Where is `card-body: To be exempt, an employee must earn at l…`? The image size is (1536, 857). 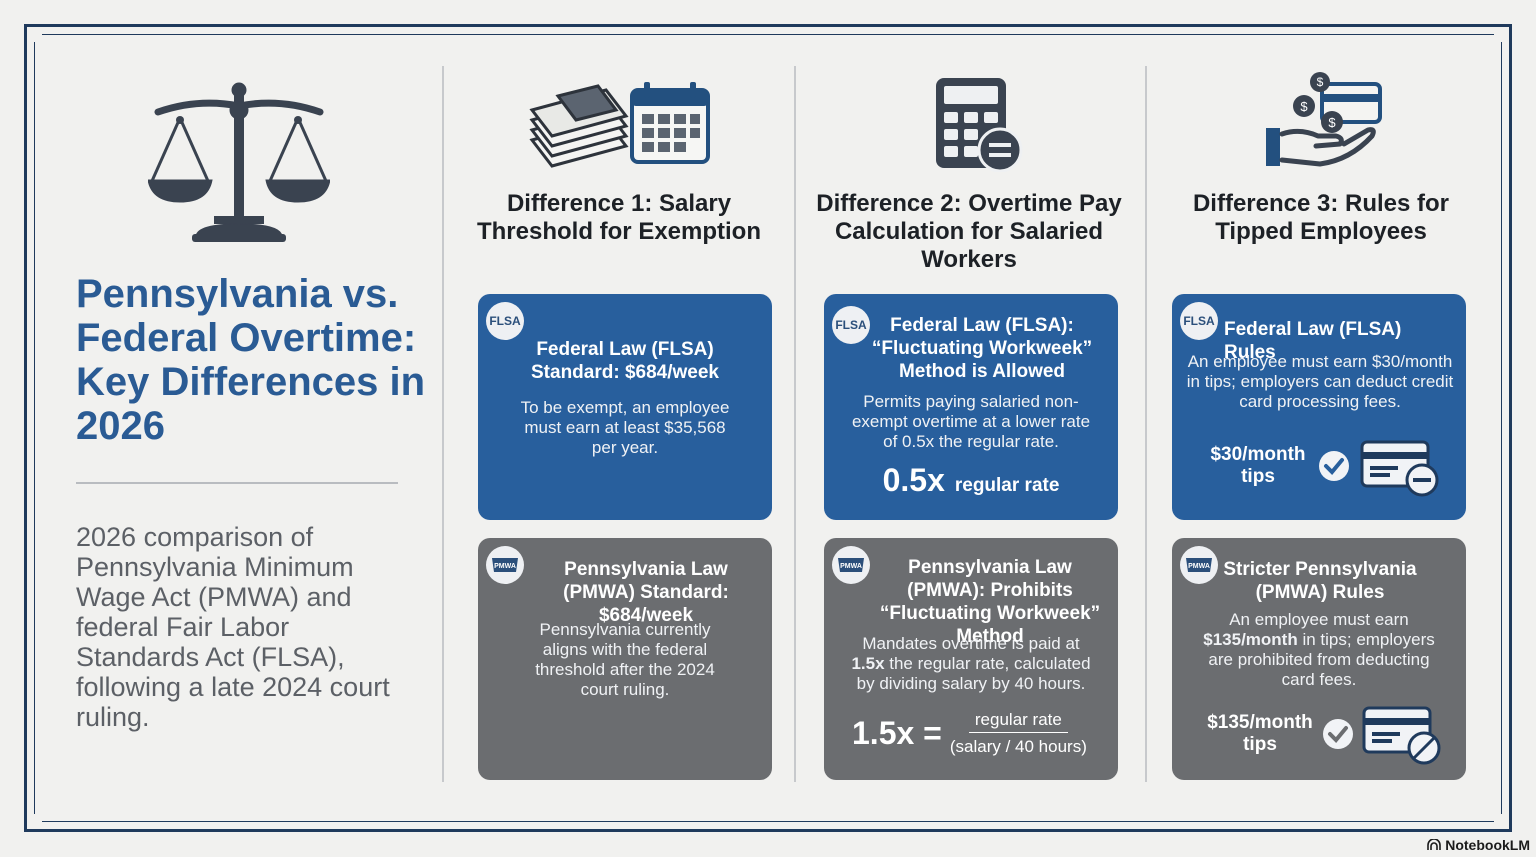
card-body: To be exempt, an employee must earn at l… is located at coordinates (625, 427).